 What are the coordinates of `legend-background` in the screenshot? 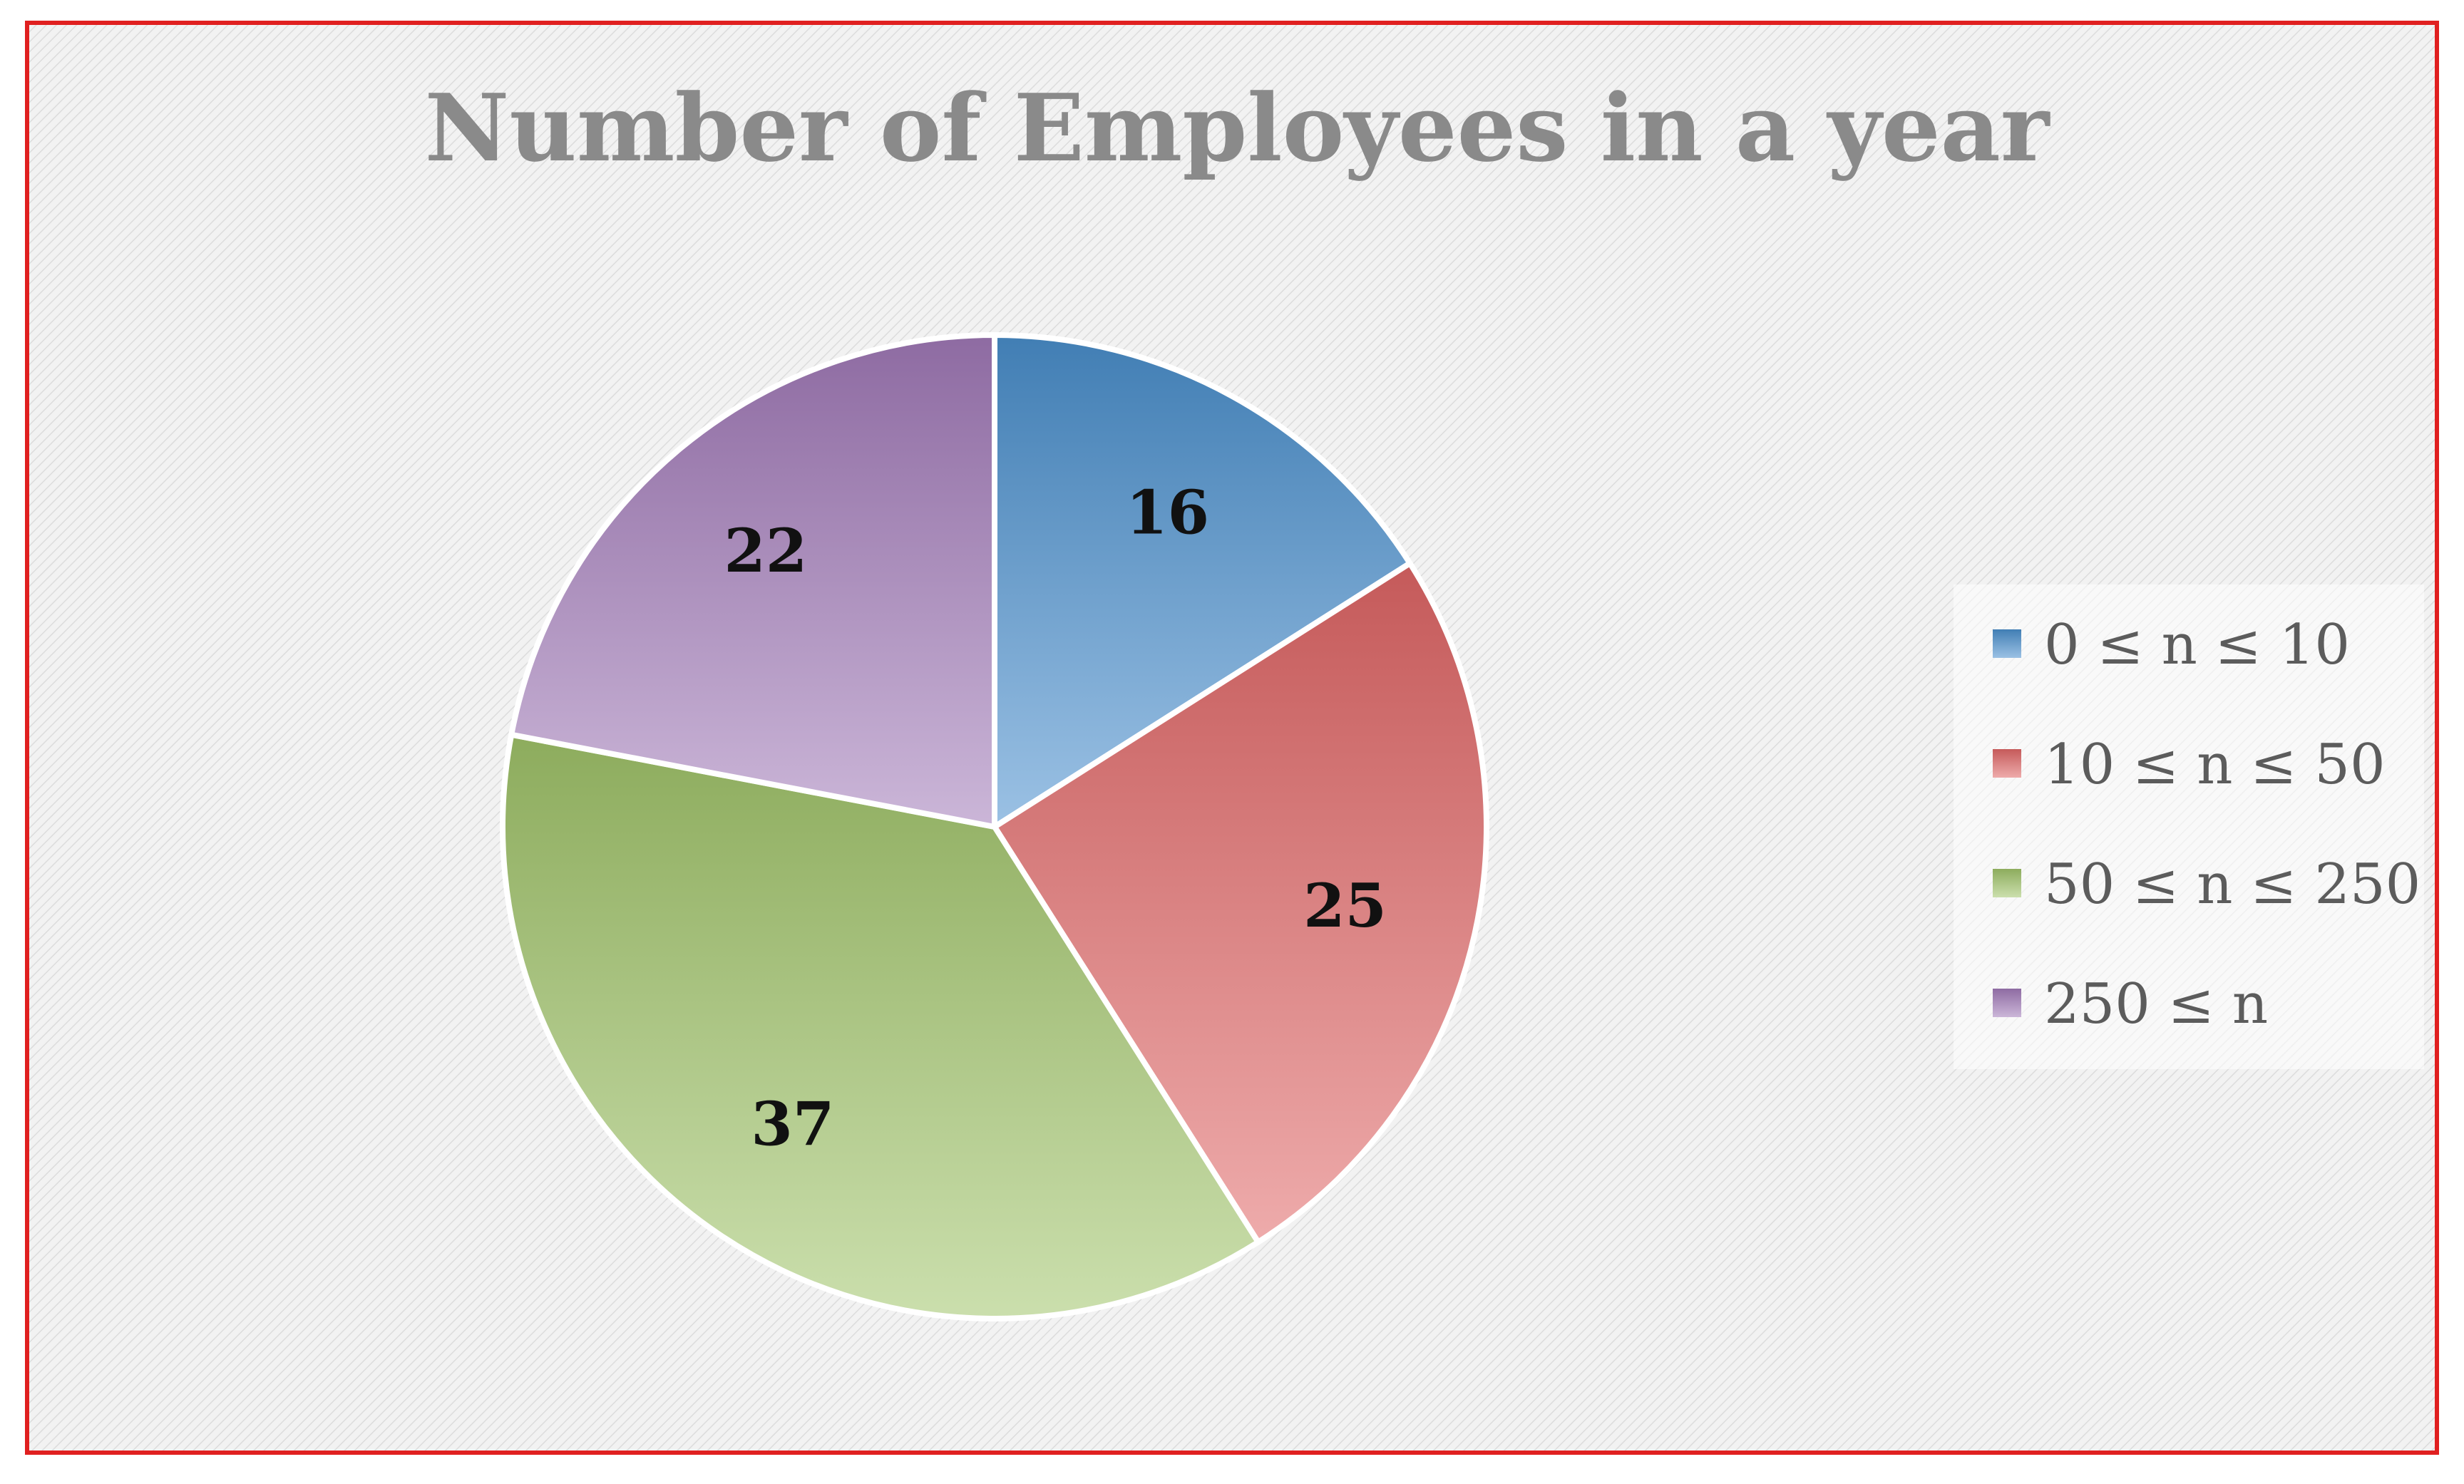 It's located at (2189, 827).